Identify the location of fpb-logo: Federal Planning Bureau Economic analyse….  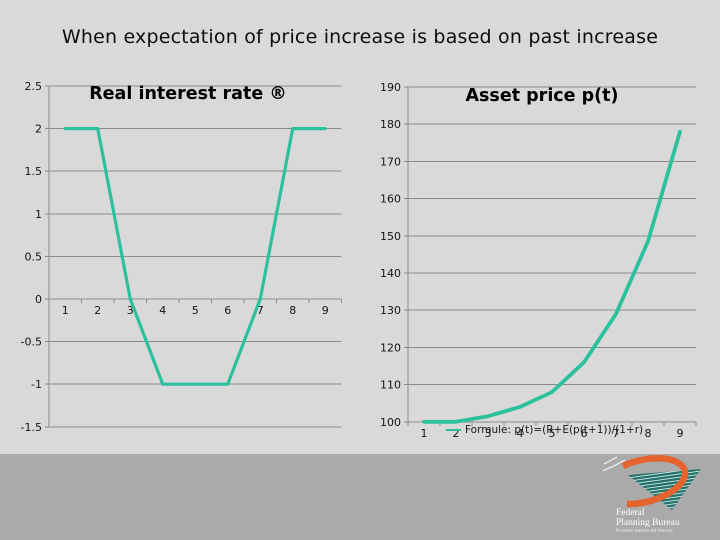
(651, 494).